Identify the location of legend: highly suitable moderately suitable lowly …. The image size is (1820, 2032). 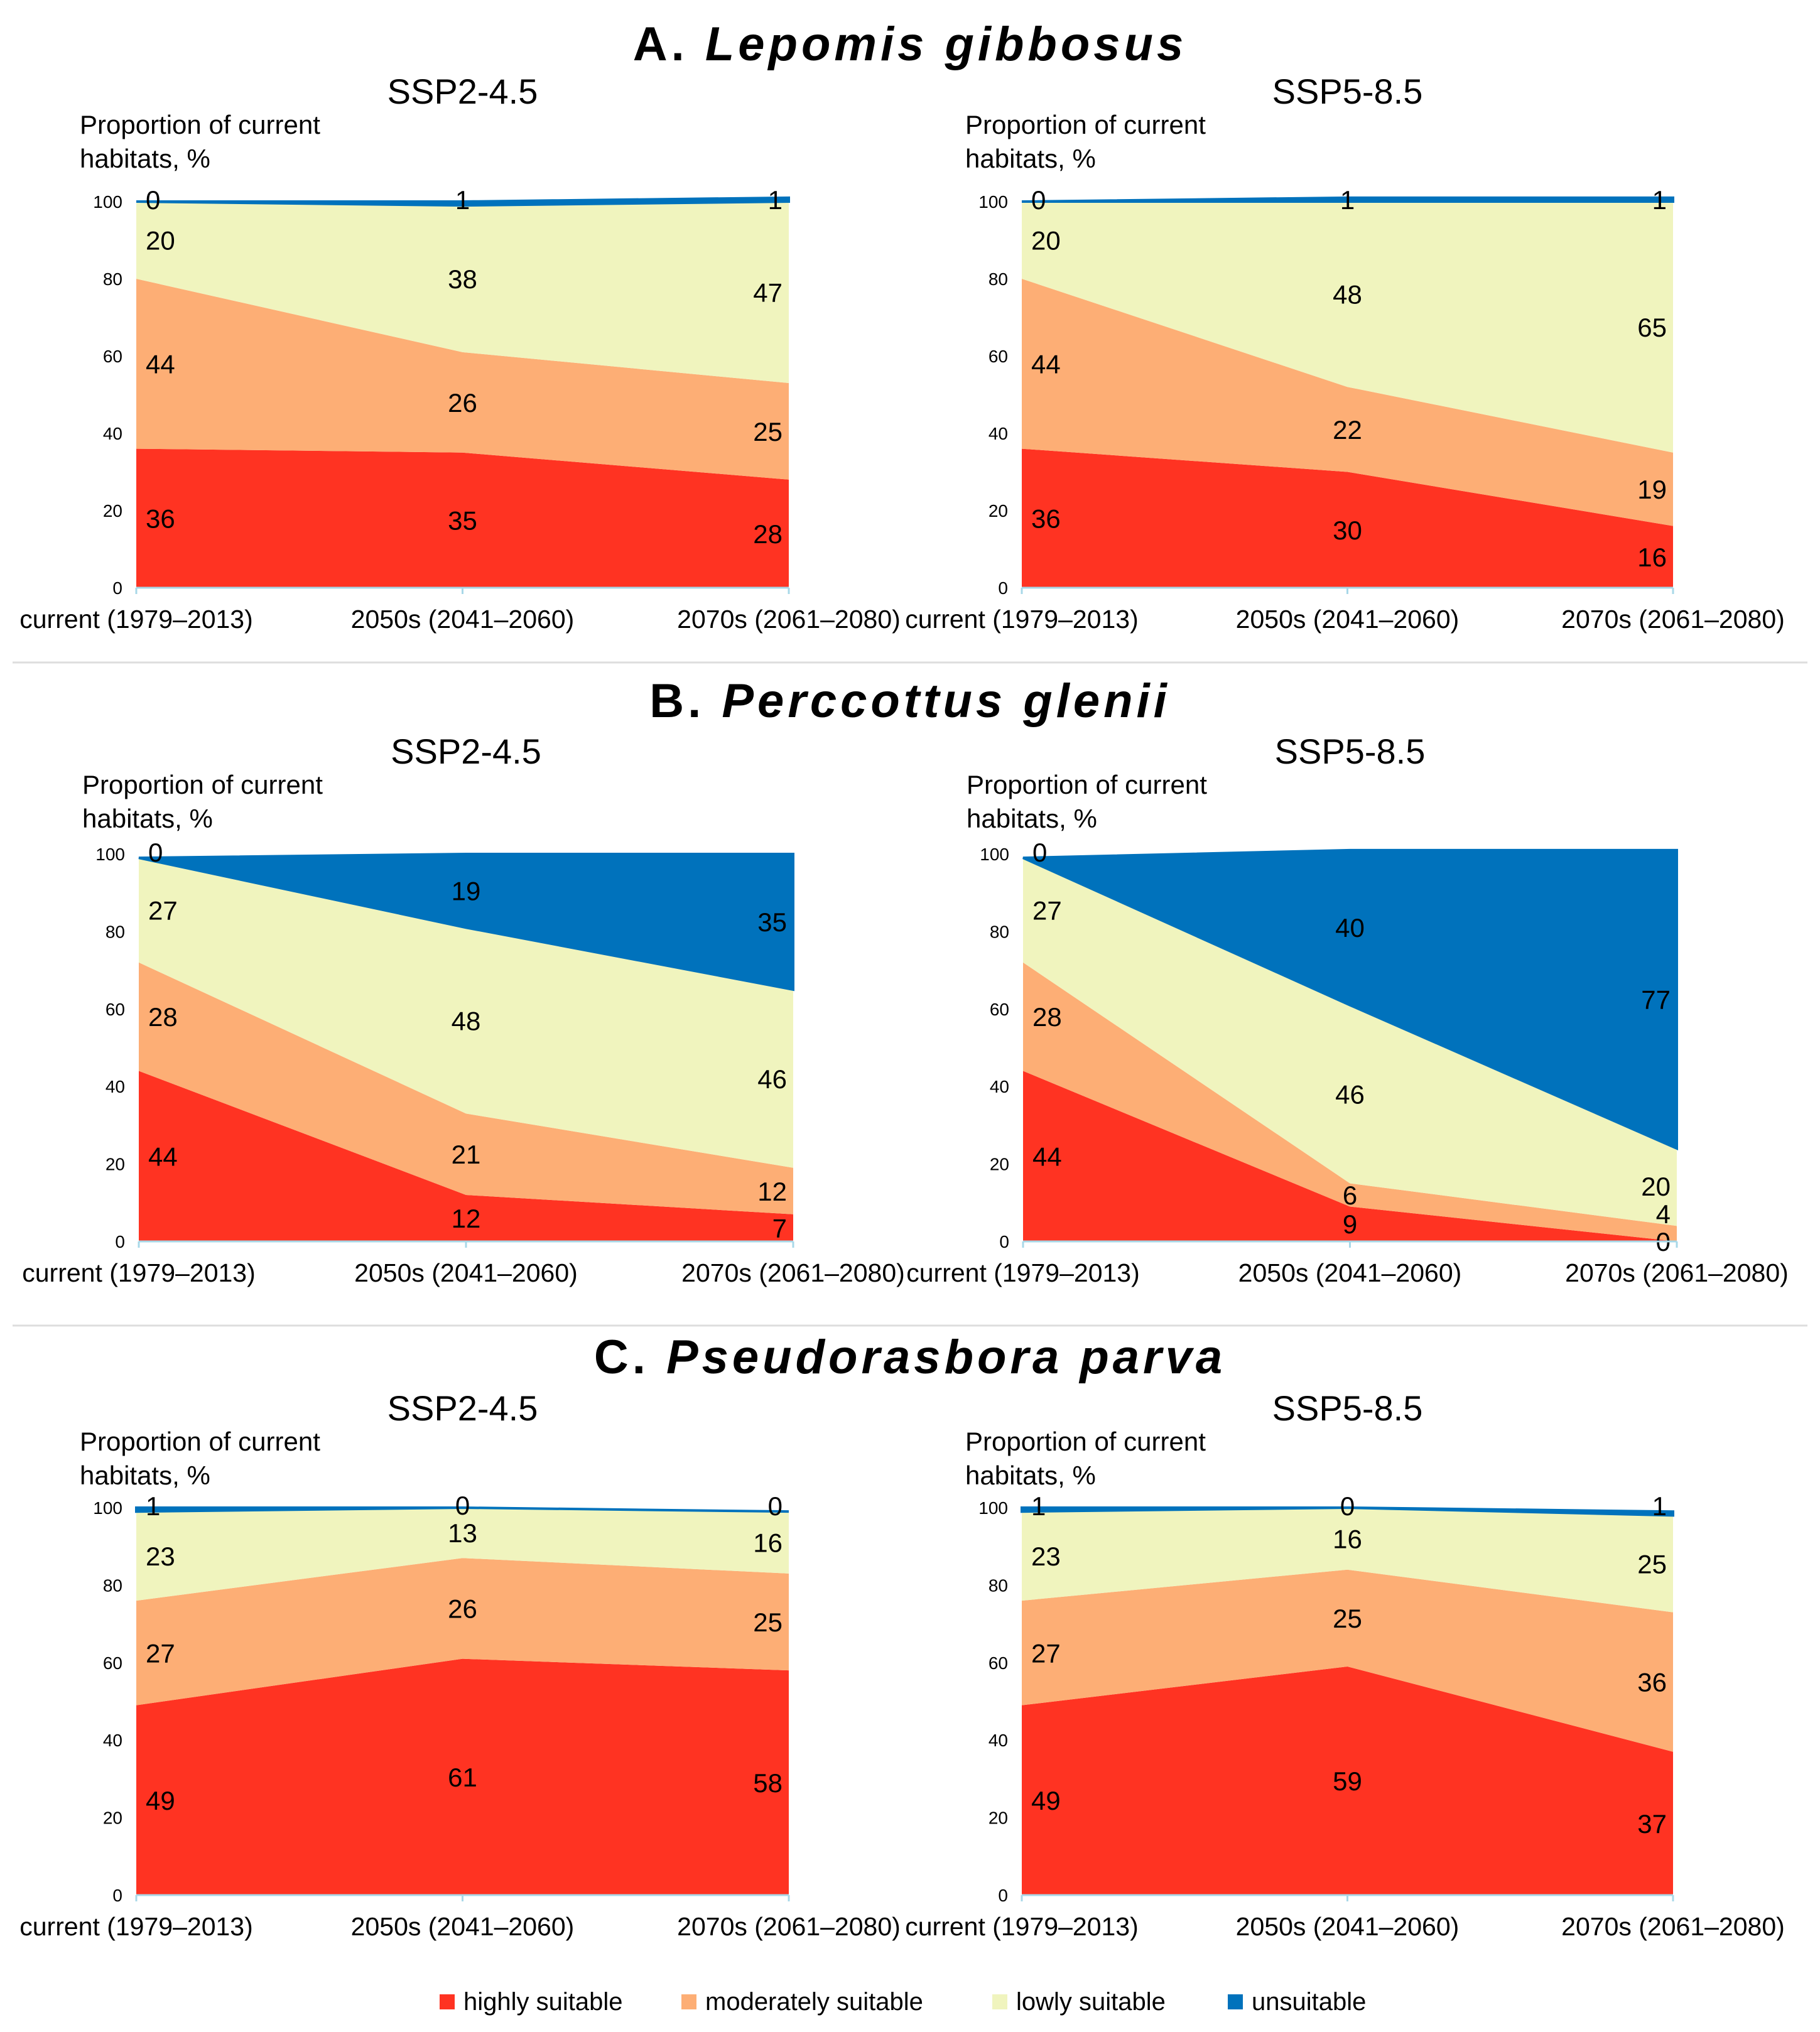
(903, 2002).